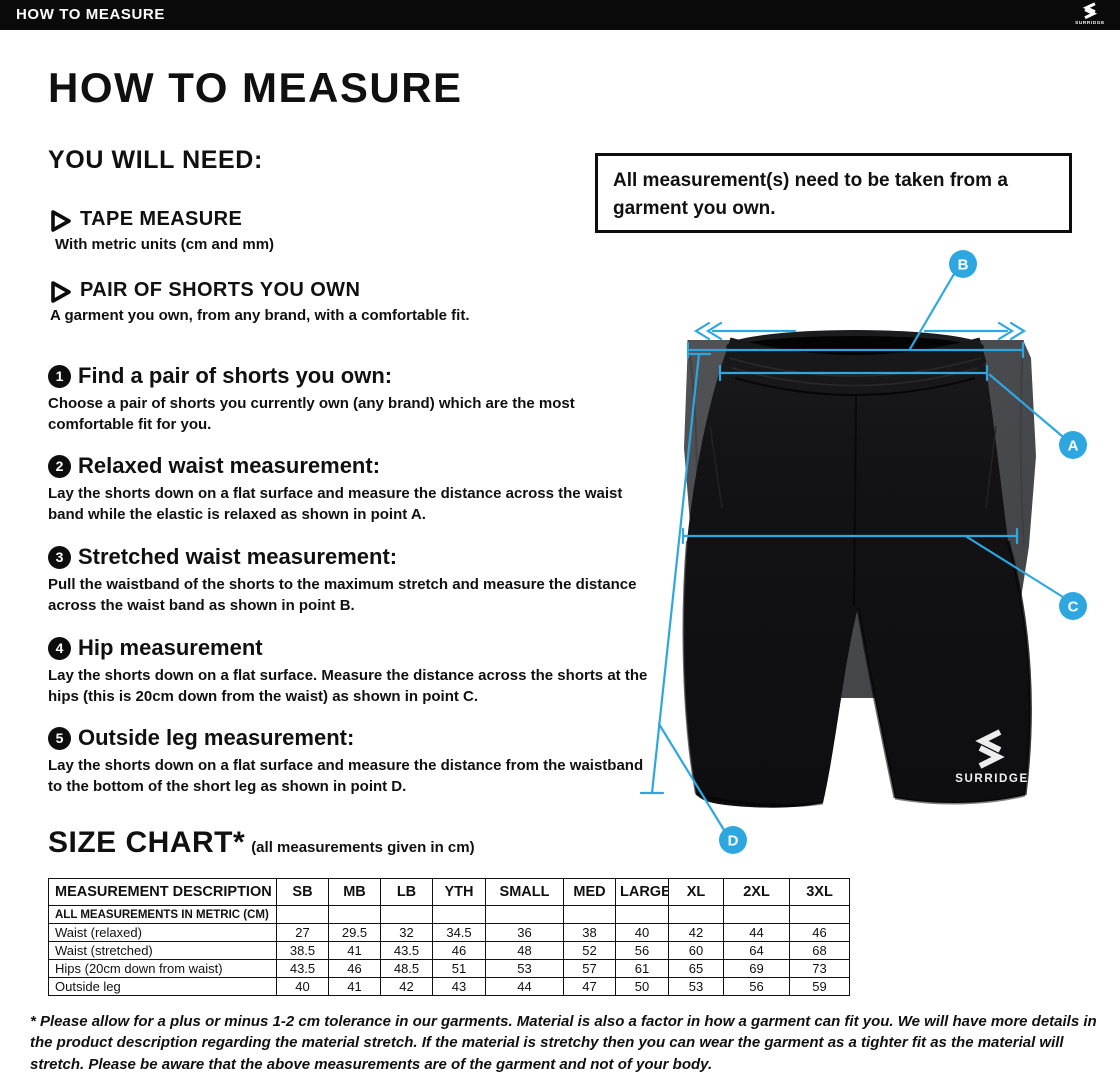 This screenshot has height=1073, width=1120. What do you see at coordinates (229, 465) in the screenshot?
I see `step-heading: Relaxed waist measurement:` at bounding box center [229, 465].